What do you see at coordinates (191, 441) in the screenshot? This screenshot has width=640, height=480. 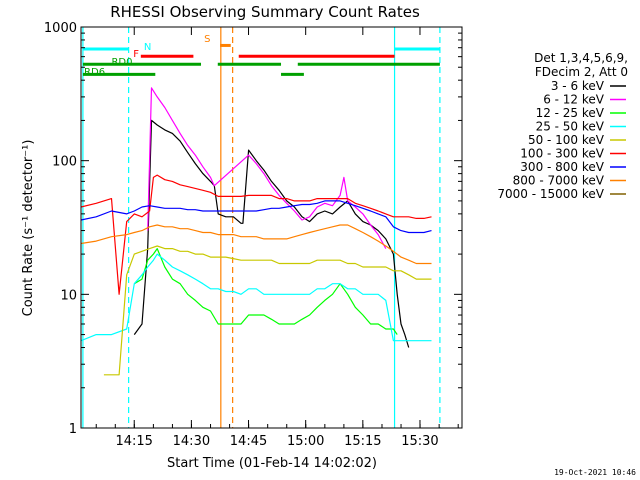 I see `x-tick-label-1: 14:30` at bounding box center [191, 441].